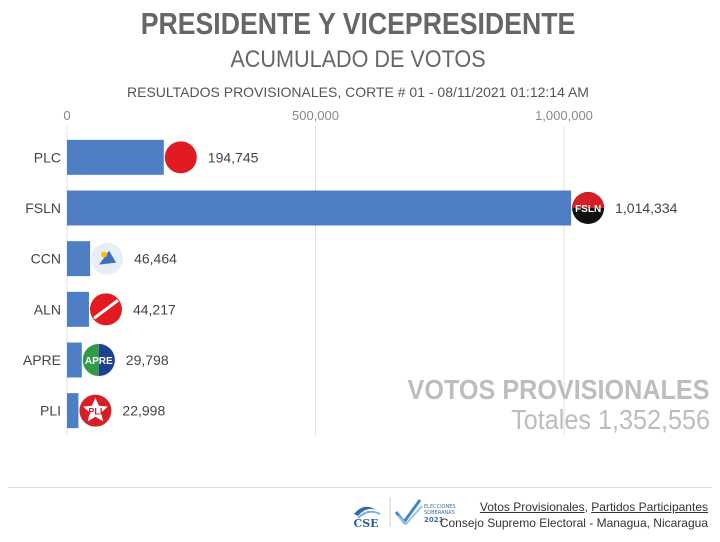 The image size is (720, 542). I want to click on totals-title: VOTOS PROVISIONALES, so click(558, 389).